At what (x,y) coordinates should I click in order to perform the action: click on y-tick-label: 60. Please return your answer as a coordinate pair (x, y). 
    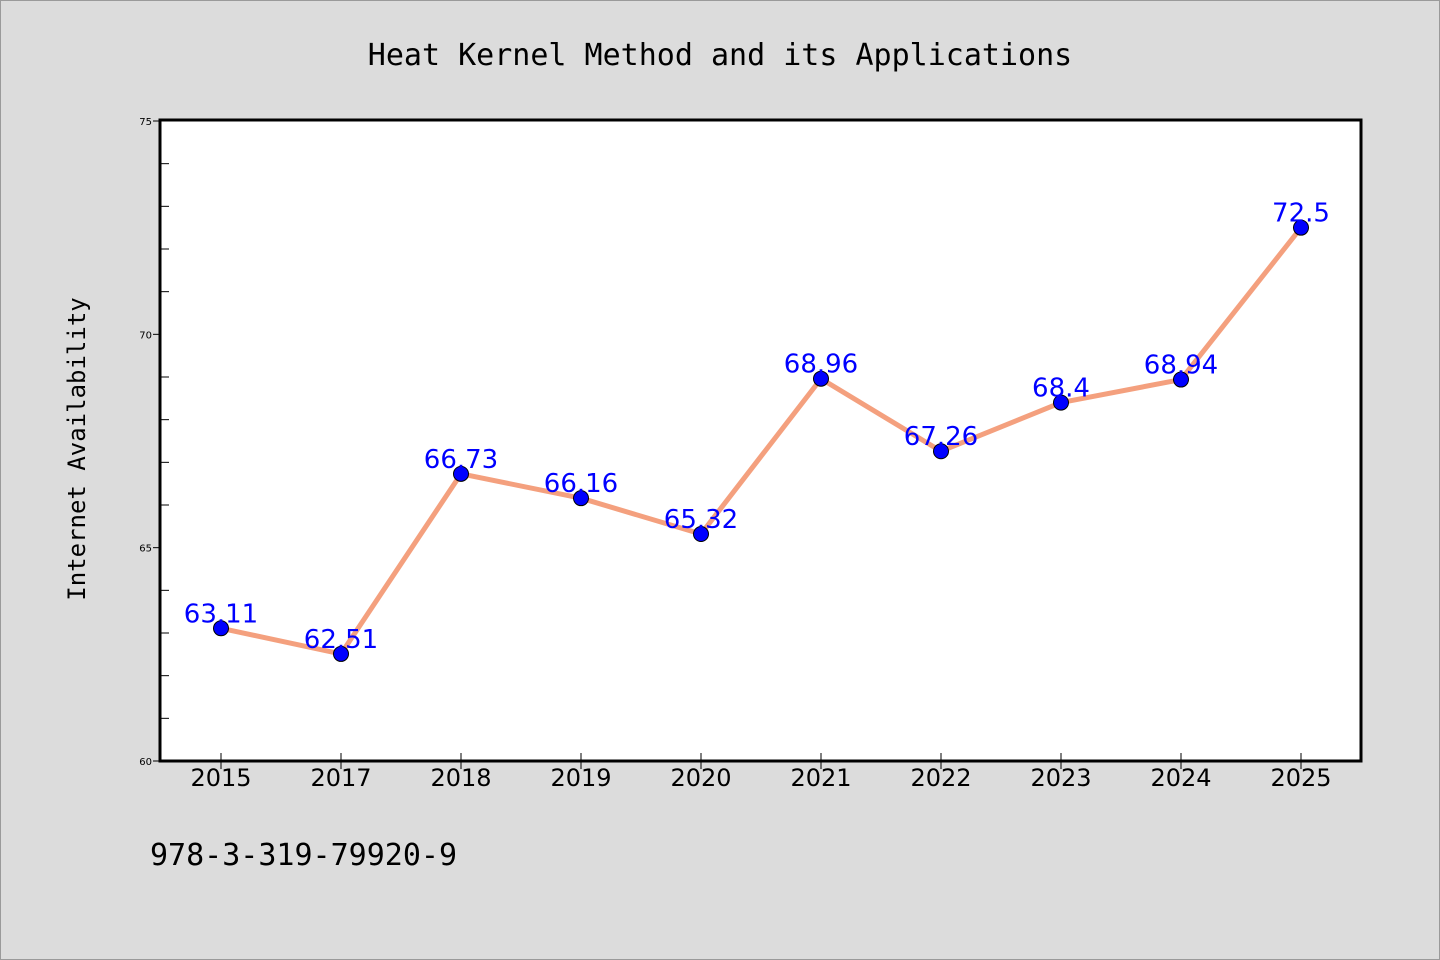
    Looking at the image, I should click on (145, 762).